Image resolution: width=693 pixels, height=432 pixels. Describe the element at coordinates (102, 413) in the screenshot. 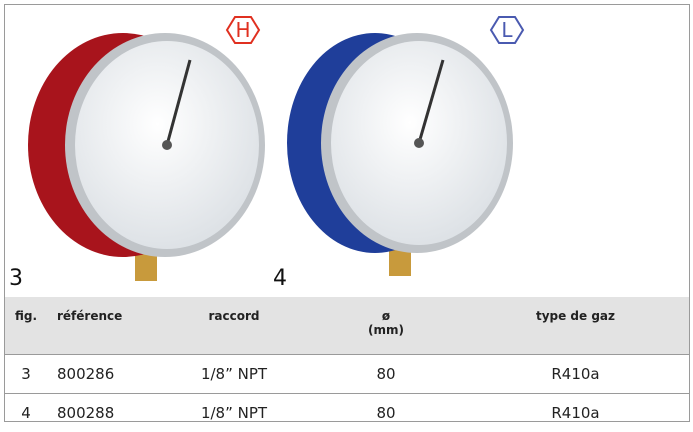

I see `table-cell: 800288` at that location.